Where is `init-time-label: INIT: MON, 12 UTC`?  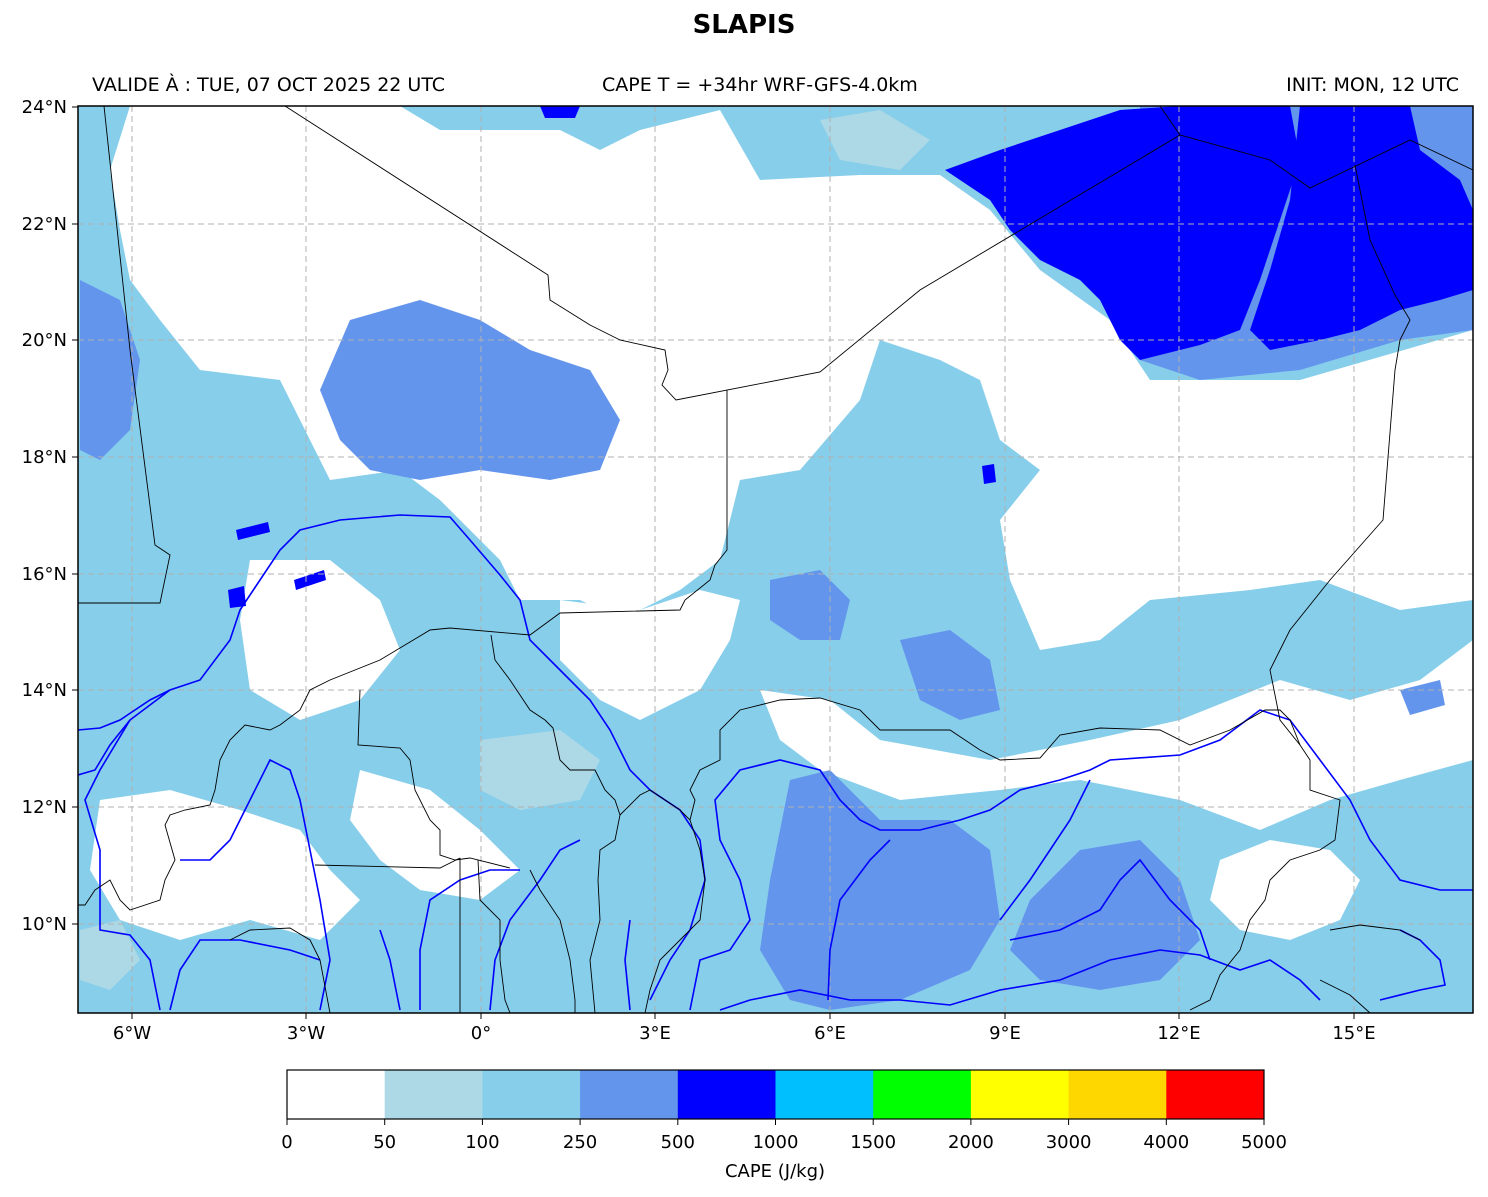
init-time-label: INIT: MON, 12 UTC is located at coordinates (1372, 85).